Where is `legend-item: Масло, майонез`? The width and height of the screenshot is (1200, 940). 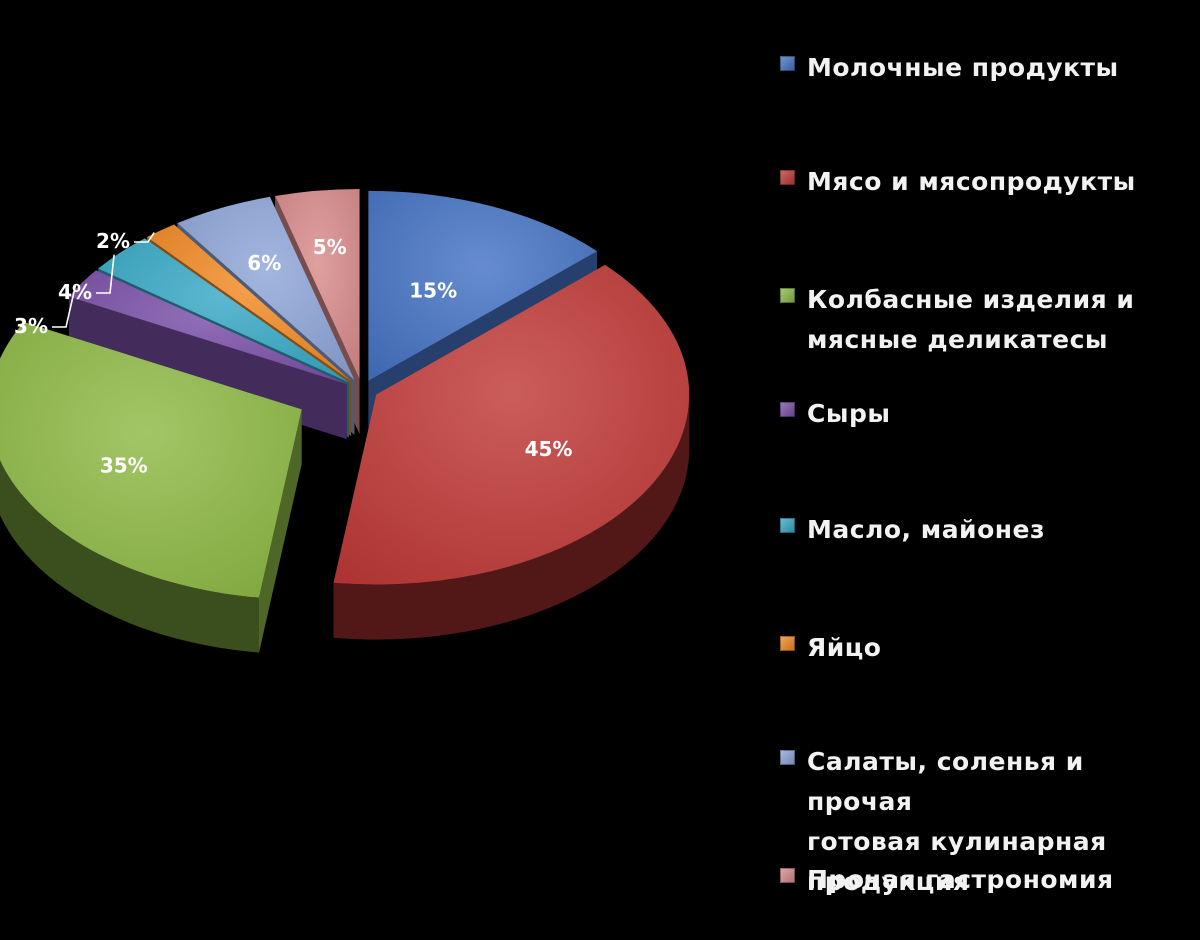
legend-item: Масло, майонез is located at coordinates (912, 530).